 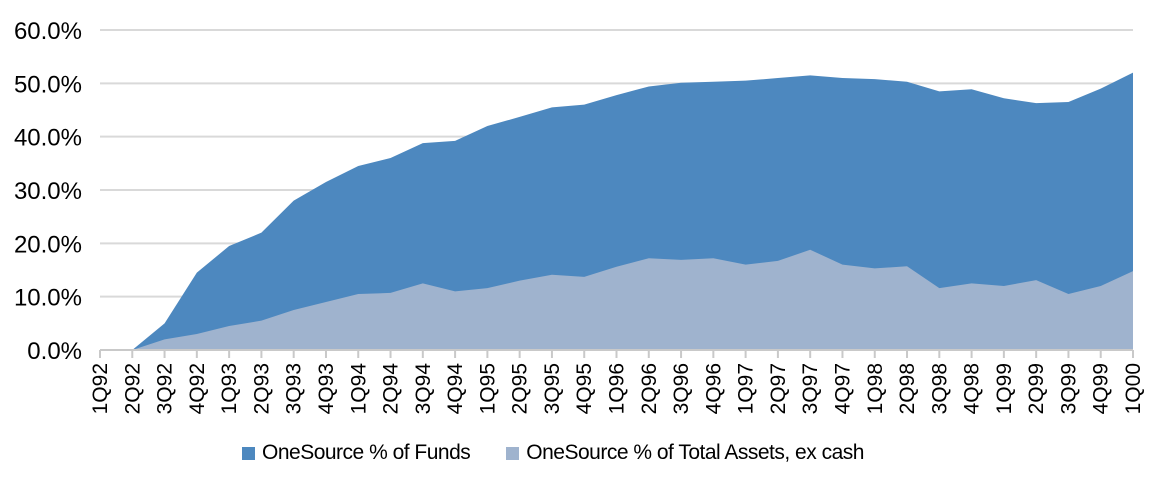 What do you see at coordinates (261, 388) in the screenshot?
I see `x-tick-label: 2Q93` at bounding box center [261, 388].